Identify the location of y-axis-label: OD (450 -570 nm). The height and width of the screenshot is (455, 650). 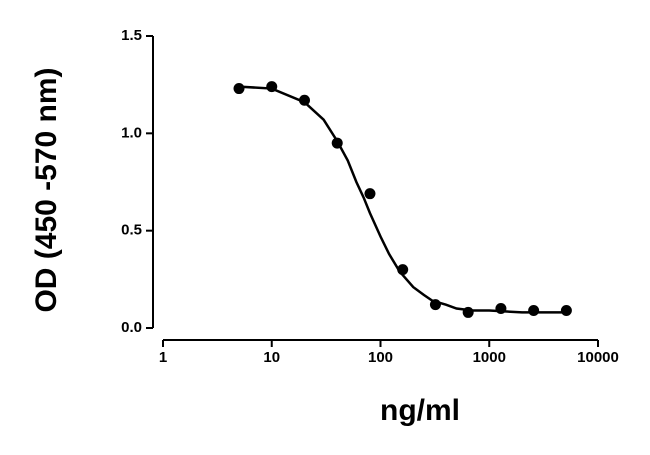
(46, 189).